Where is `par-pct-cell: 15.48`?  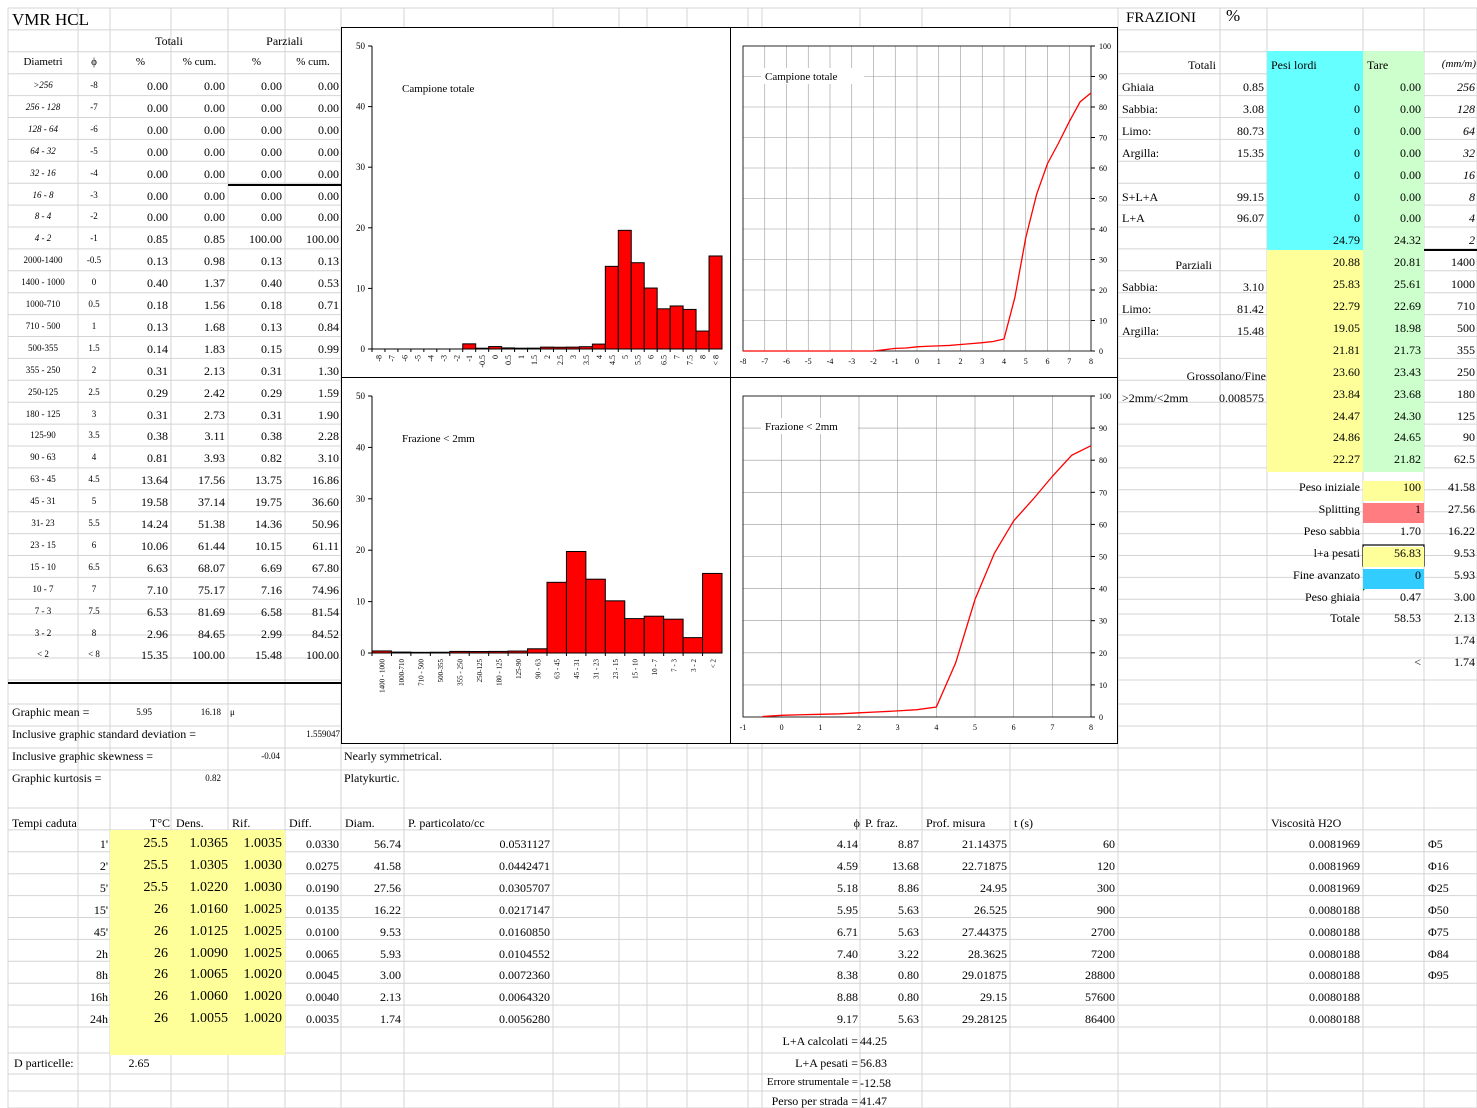
par-pct-cell: 15.48 is located at coordinates (268, 655).